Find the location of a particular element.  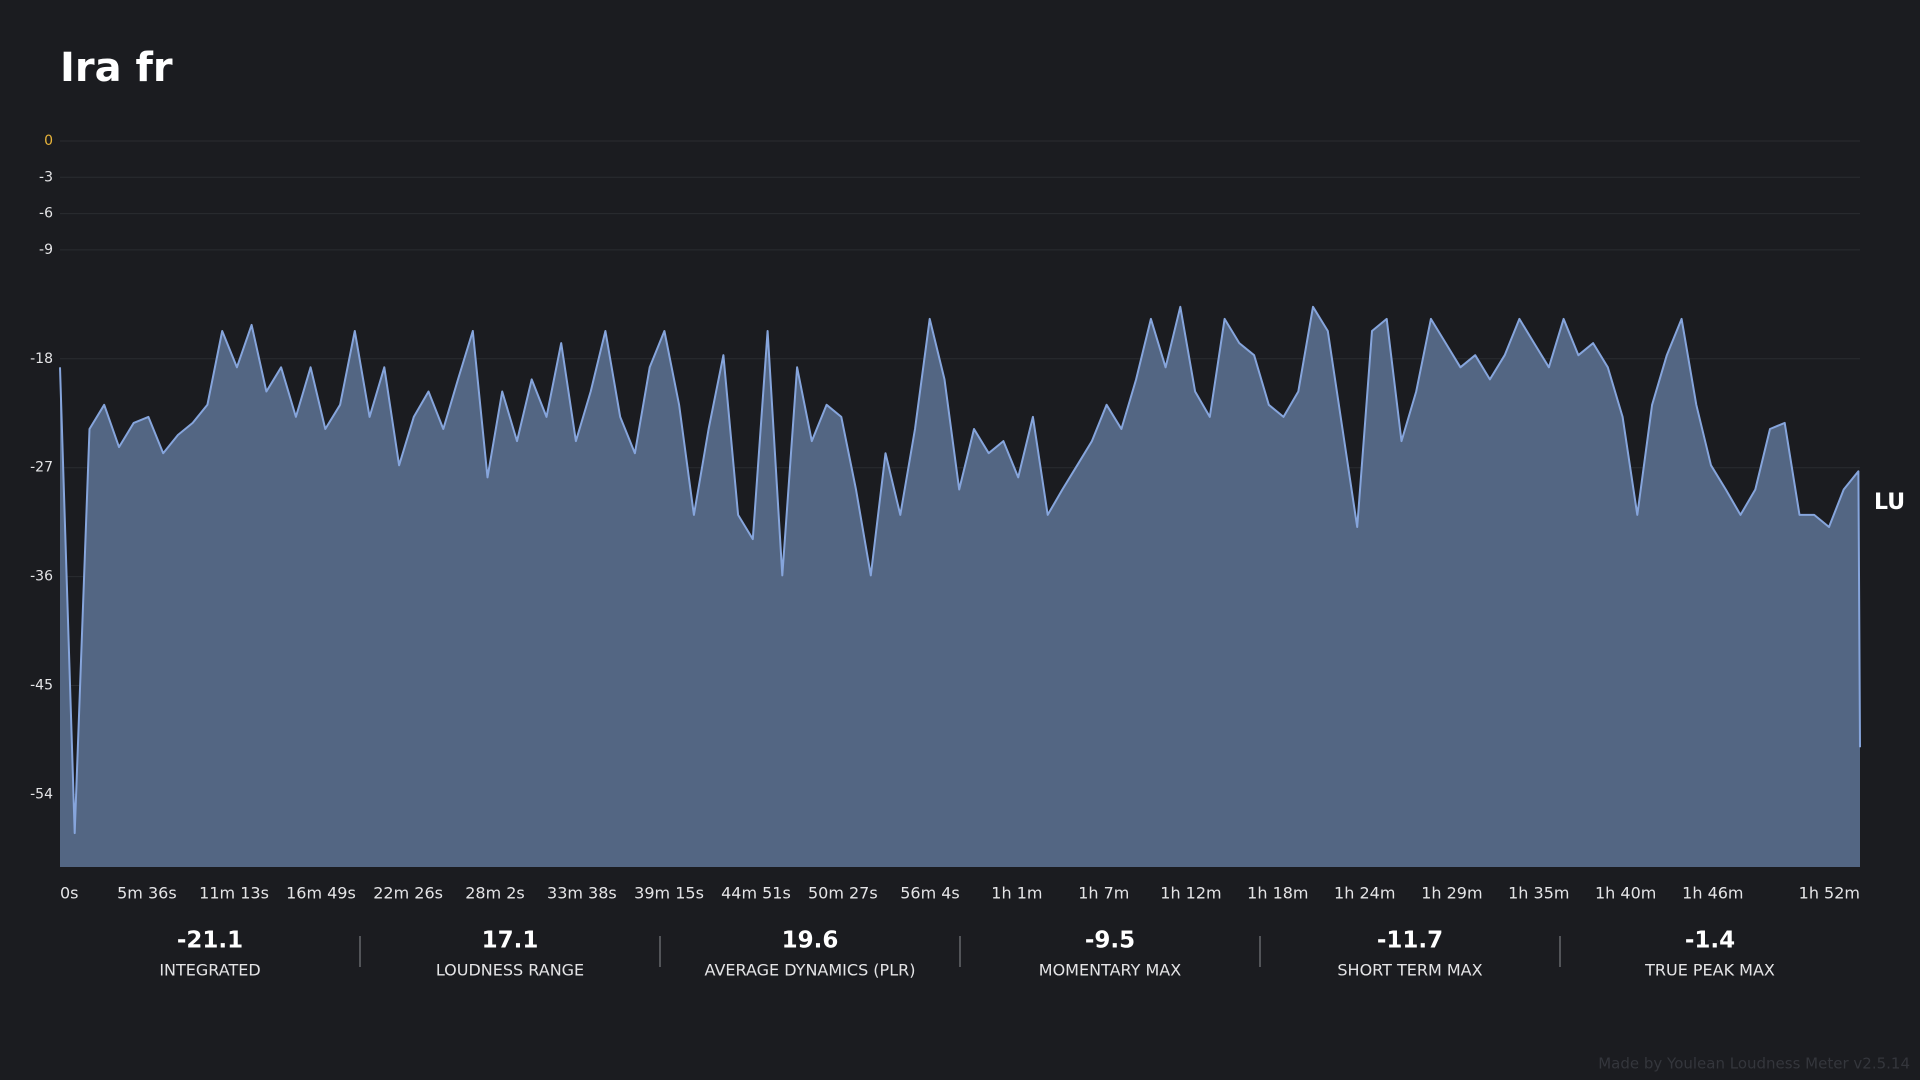

stat-label: LOUDNESS RANGE is located at coordinates (510, 970).